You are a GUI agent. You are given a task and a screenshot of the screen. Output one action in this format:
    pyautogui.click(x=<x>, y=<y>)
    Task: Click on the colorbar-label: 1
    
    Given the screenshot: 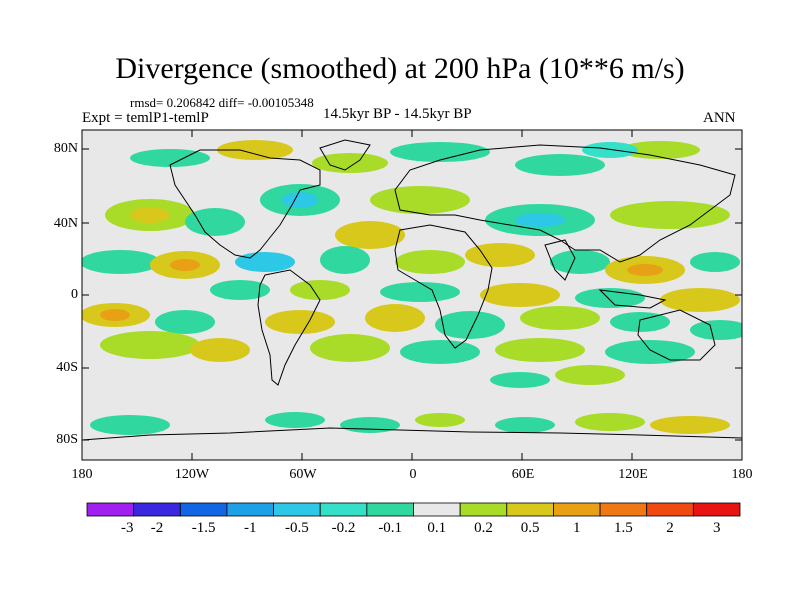 What is the action you would take?
    pyautogui.click(x=577, y=528)
    